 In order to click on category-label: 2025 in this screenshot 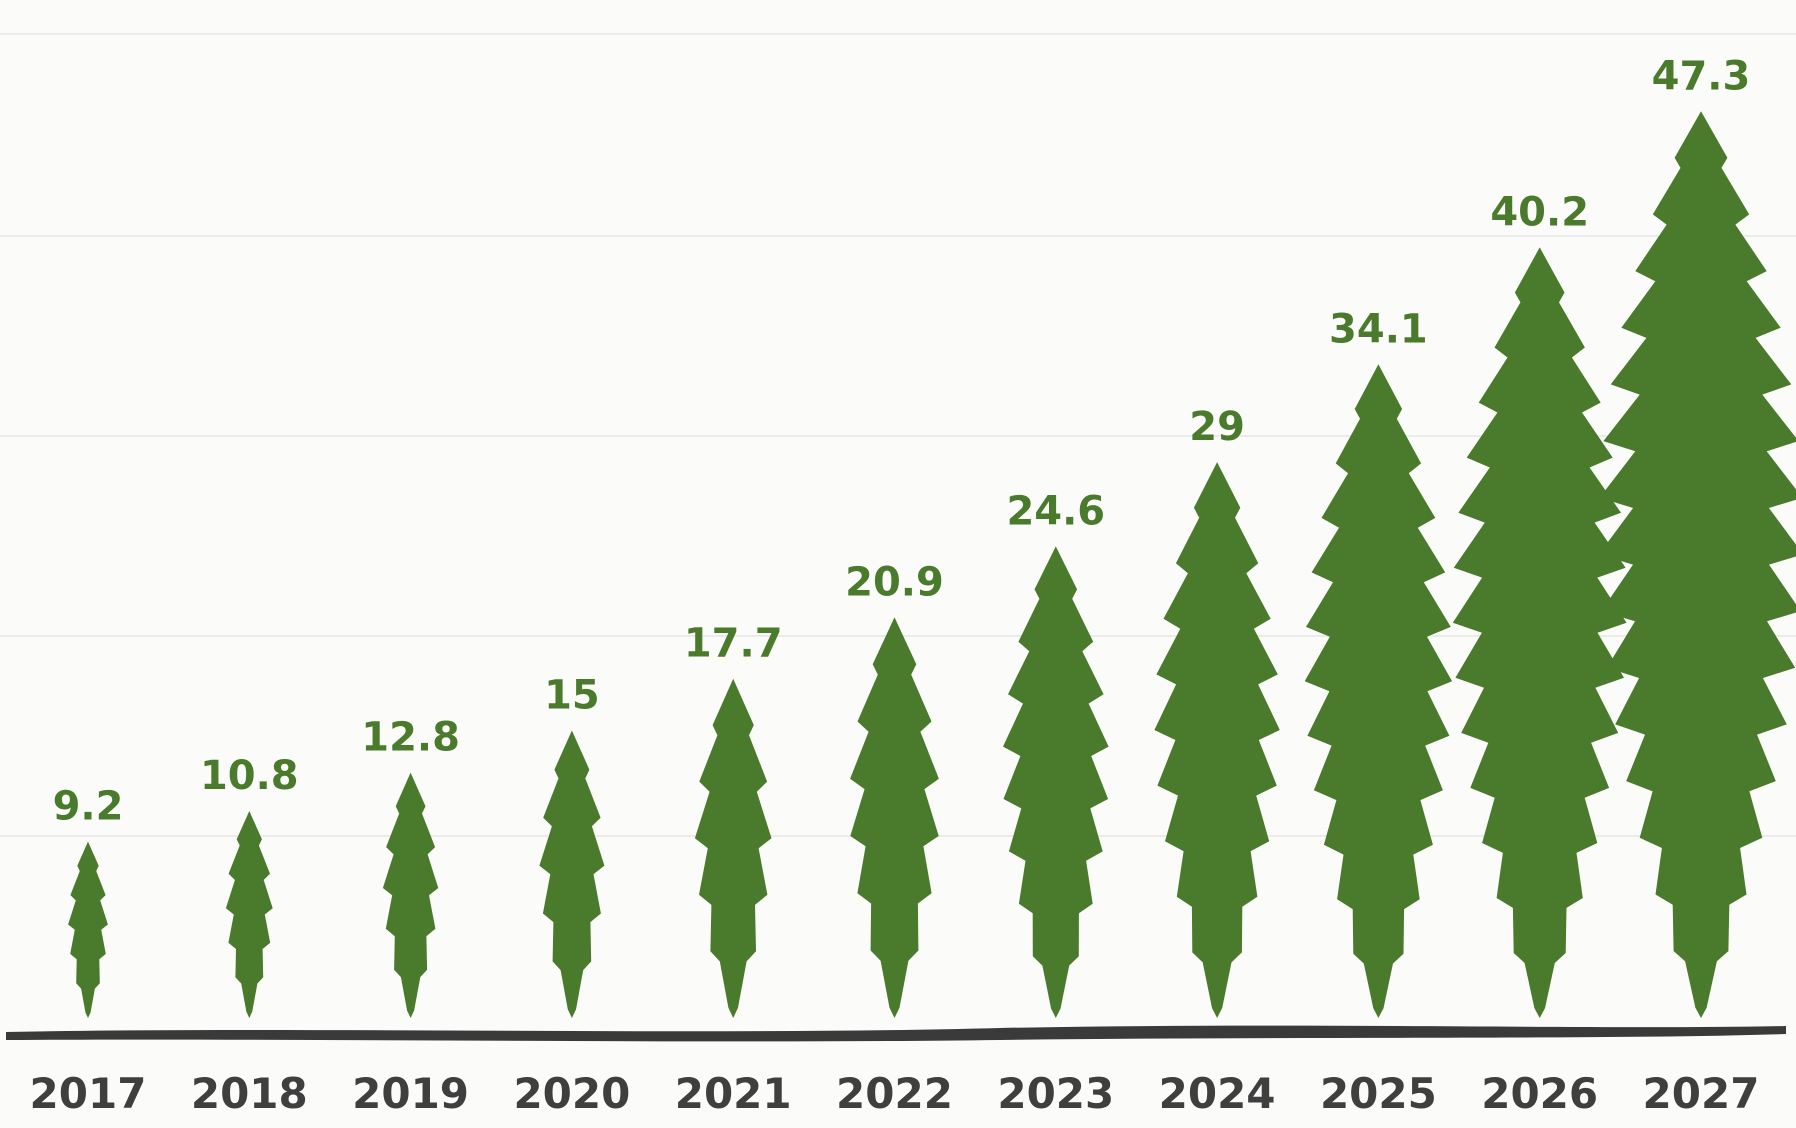, I will do `click(1378, 1093)`.